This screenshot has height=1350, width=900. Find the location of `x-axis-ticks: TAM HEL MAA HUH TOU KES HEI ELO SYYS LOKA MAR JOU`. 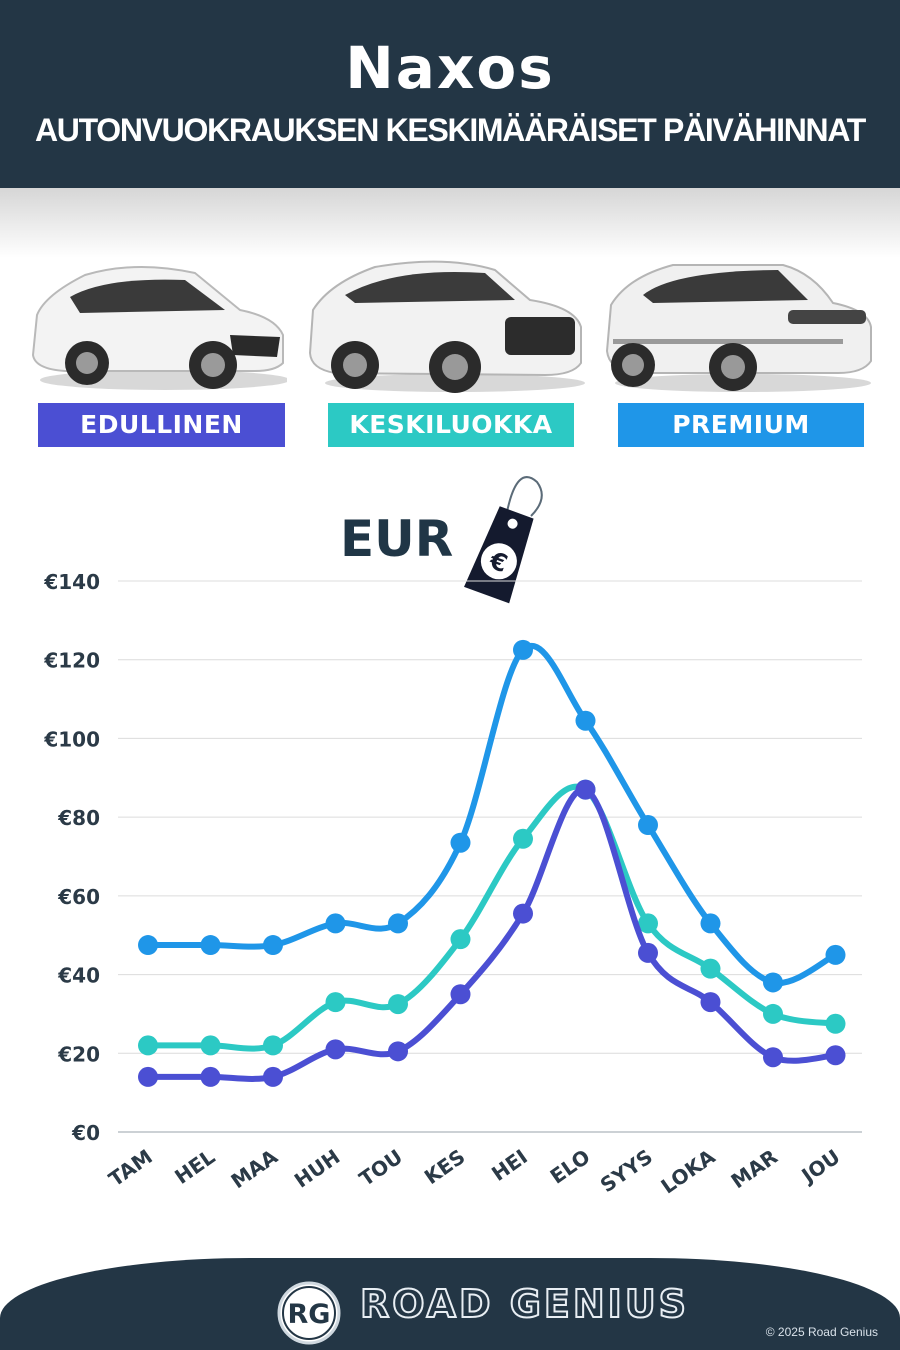

x-axis-ticks: TAM HEL MAA HUH TOU KES HEI ELO SYYS LOKA MAR JOU is located at coordinates (474, 1171).